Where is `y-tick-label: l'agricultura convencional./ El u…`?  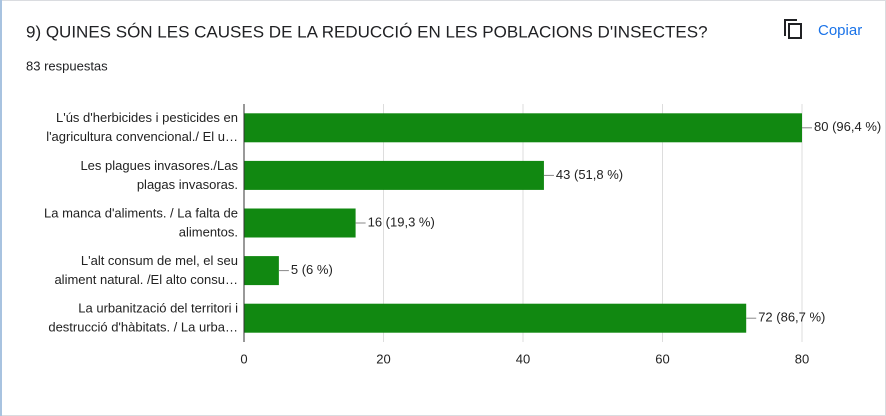 y-tick-label: l'agricultura convencional./ El u… is located at coordinates (142, 136).